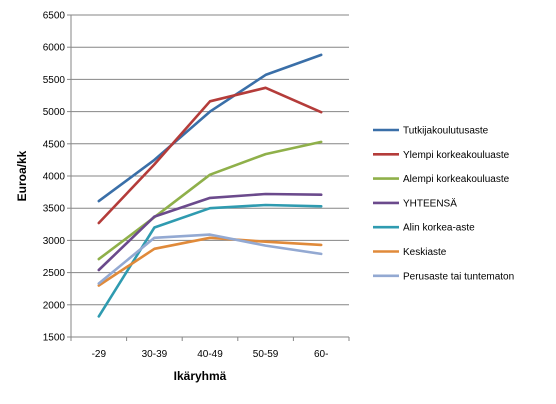 This screenshot has height=404, width=556. What do you see at coordinates (22, 175) in the screenshot?
I see `y-axis-title: Euroa/kk` at bounding box center [22, 175].